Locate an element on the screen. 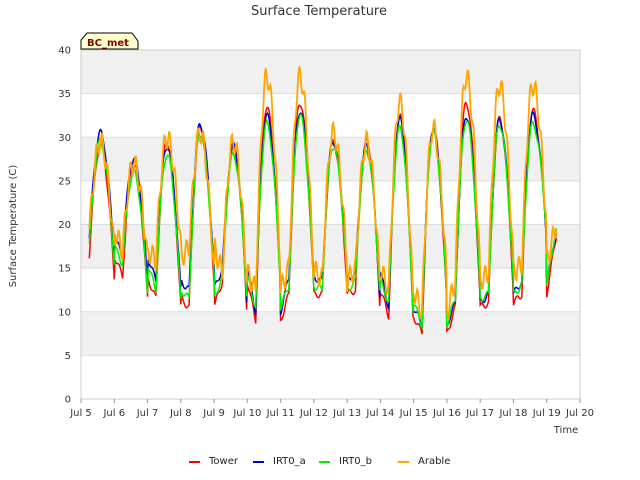  badge-label: BC_met is located at coordinates (108, 43).